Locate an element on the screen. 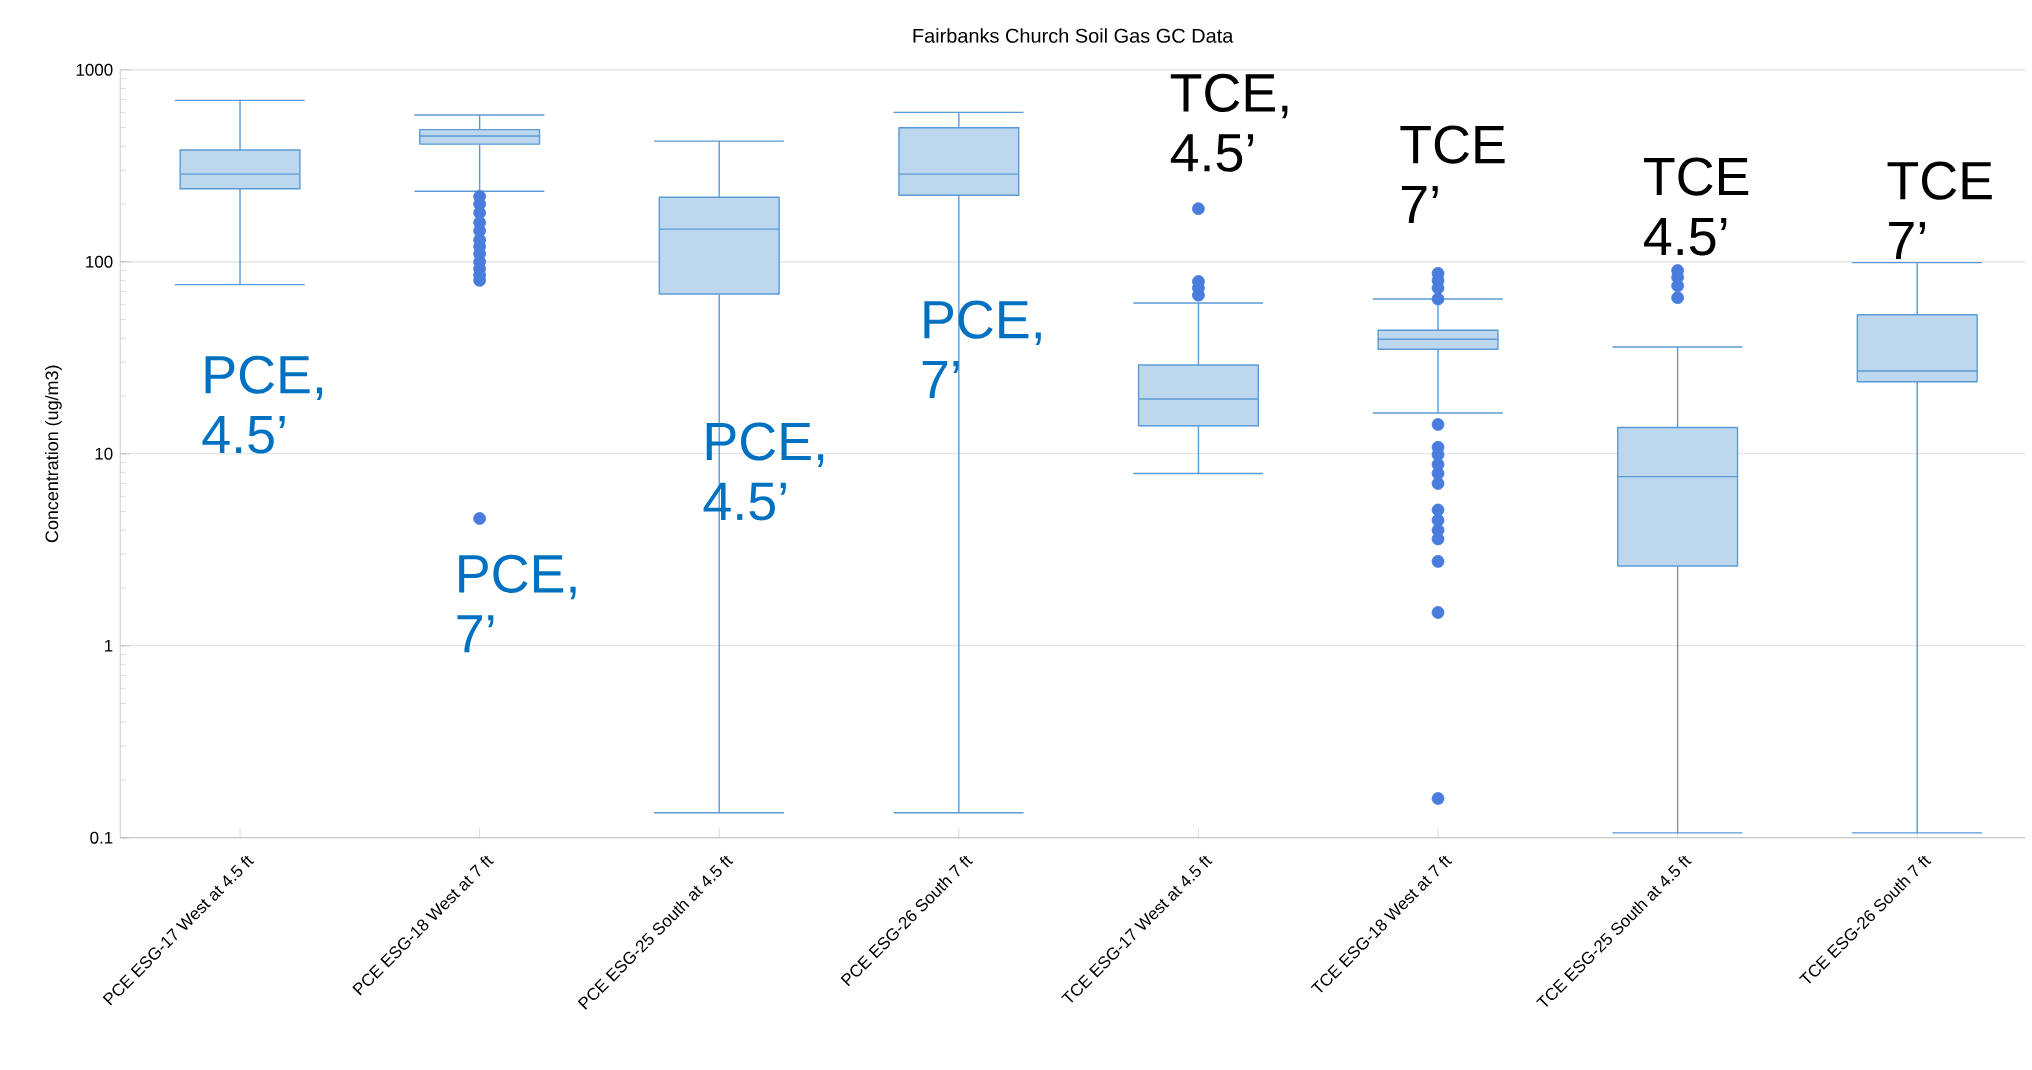 This screenshot has width=2032, height=1070. annotation: TCE, 4.5’ is located at coordinates (1229, 122).